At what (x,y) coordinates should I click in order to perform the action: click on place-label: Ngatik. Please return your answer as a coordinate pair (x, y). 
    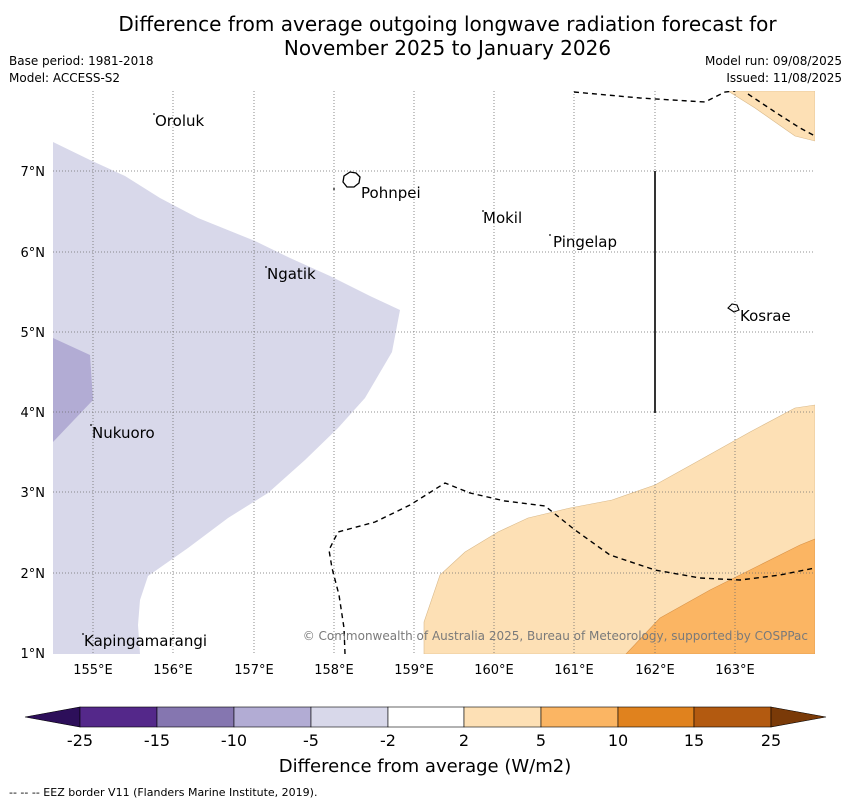
    Looking at the image, I should click on (291, 274).